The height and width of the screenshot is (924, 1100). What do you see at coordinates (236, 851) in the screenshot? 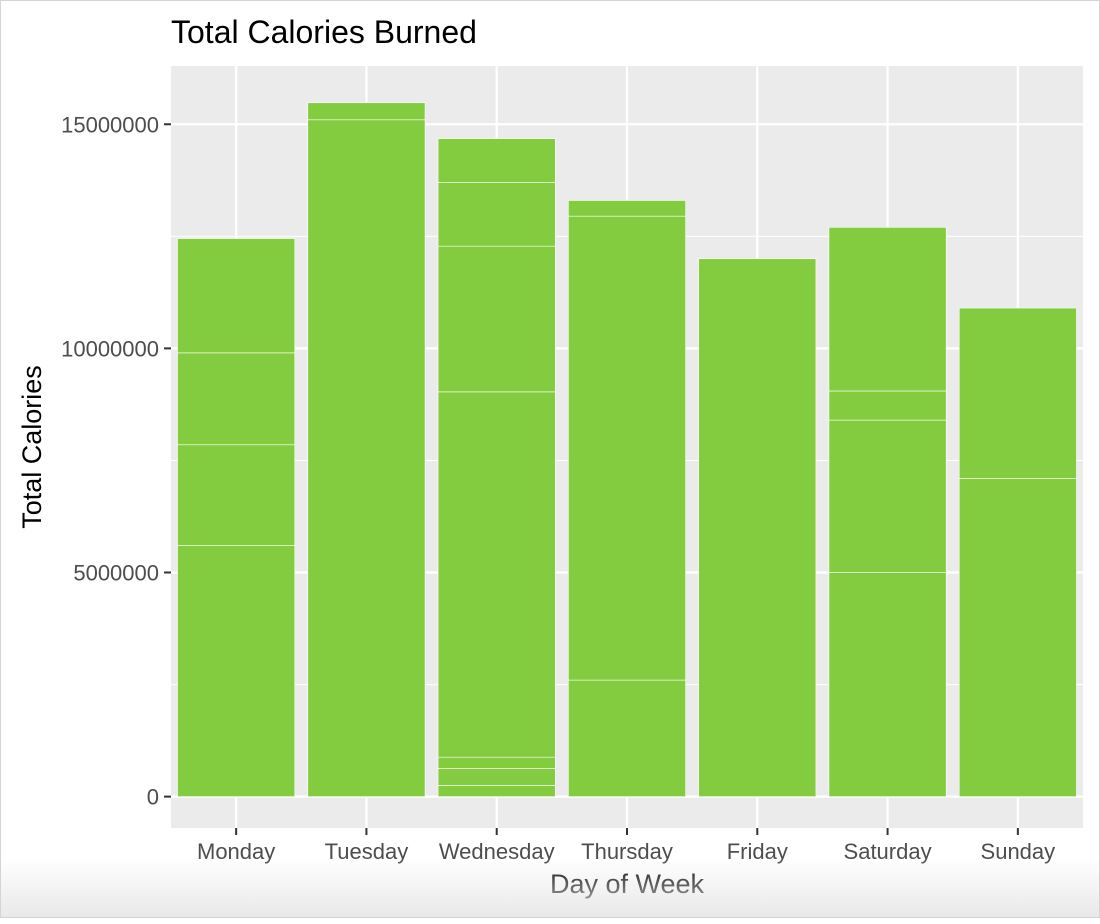
I see `x-tick-label-monday: Monday` at bounding box center [236, 851].